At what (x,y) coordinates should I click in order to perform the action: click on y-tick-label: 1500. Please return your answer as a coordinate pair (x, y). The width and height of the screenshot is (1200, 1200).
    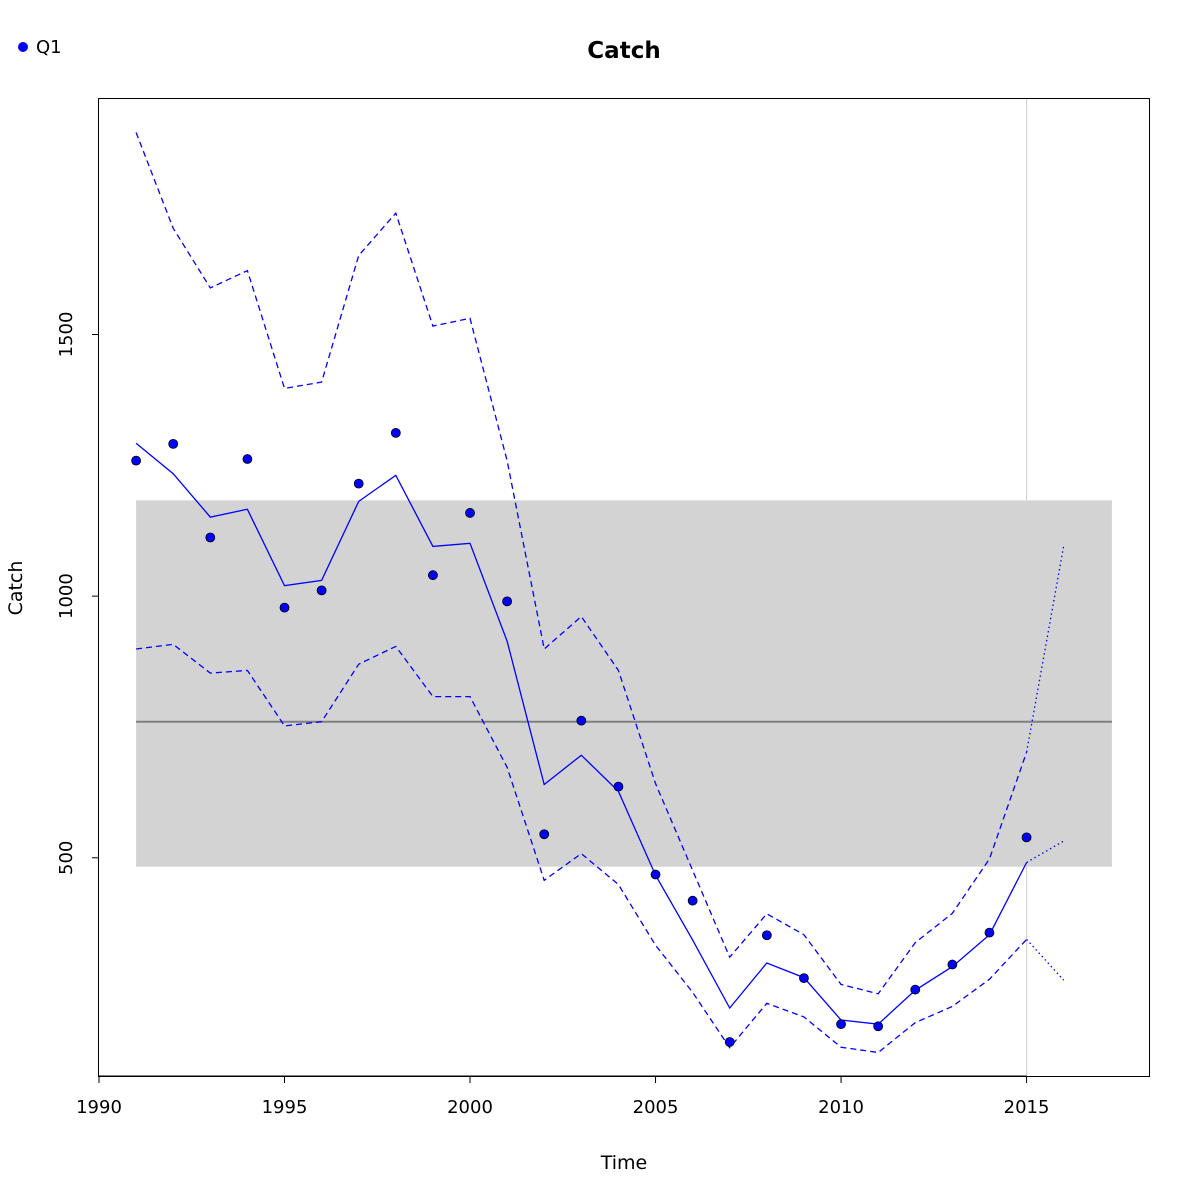
    Looking at the image, I should click on (66, 335).